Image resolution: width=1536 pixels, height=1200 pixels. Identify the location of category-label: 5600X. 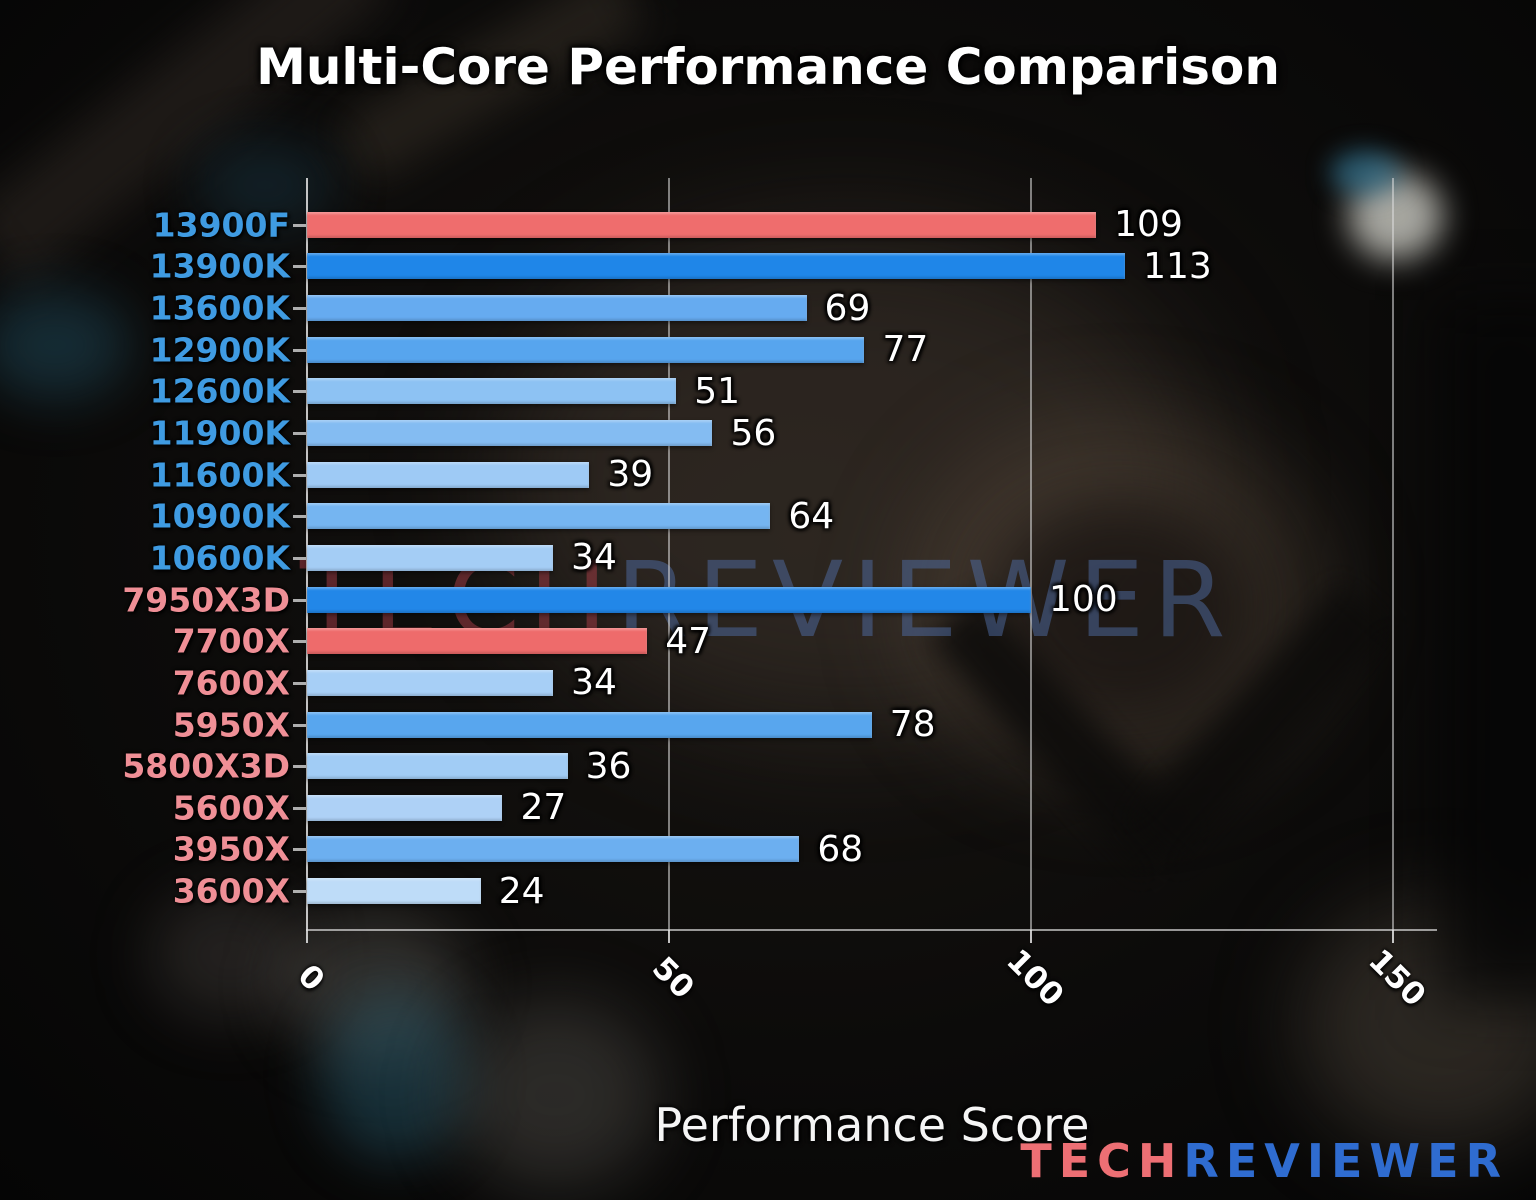
(231, 808).